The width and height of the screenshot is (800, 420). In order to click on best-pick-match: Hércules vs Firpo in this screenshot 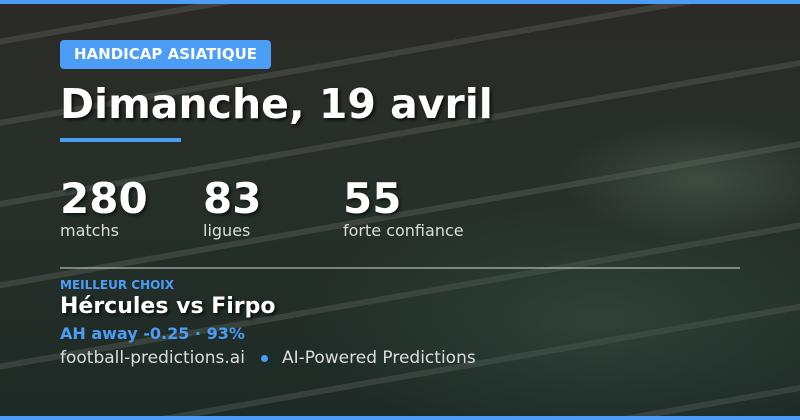, I will do `click(168, 306)`.